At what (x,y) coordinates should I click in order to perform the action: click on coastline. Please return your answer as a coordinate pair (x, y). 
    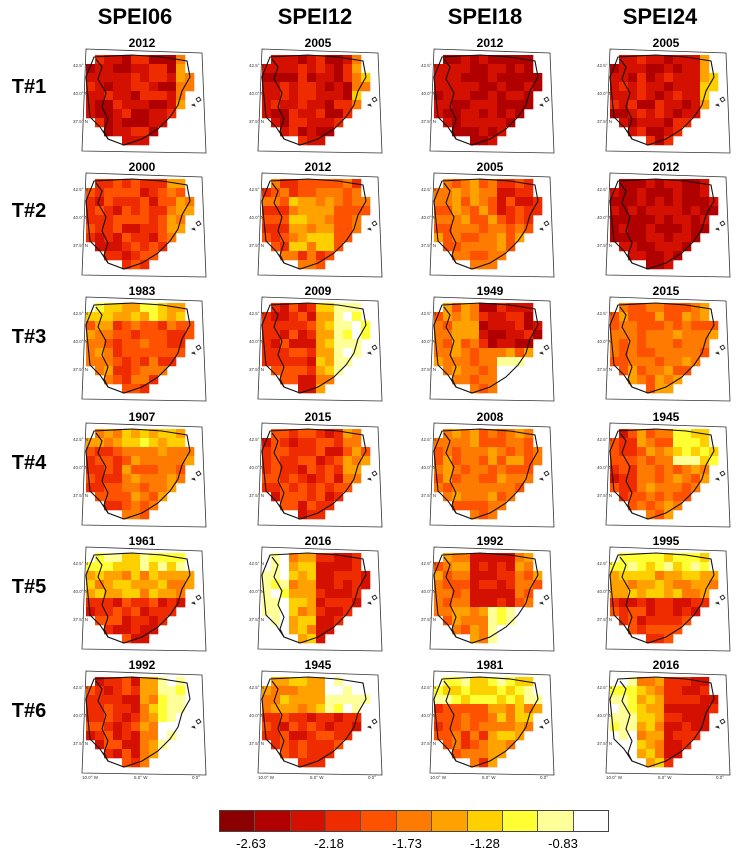
    Looking at the image, I should click on (138, 598).